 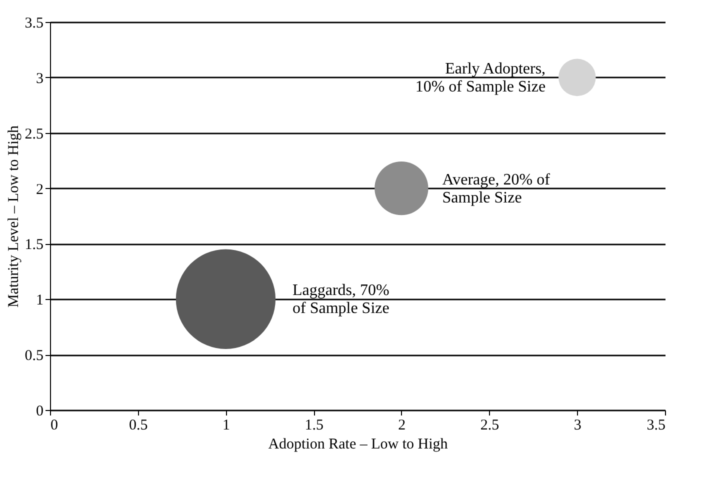 I want to click on y-tick-label: 0.5, so click(x=34, y=356).